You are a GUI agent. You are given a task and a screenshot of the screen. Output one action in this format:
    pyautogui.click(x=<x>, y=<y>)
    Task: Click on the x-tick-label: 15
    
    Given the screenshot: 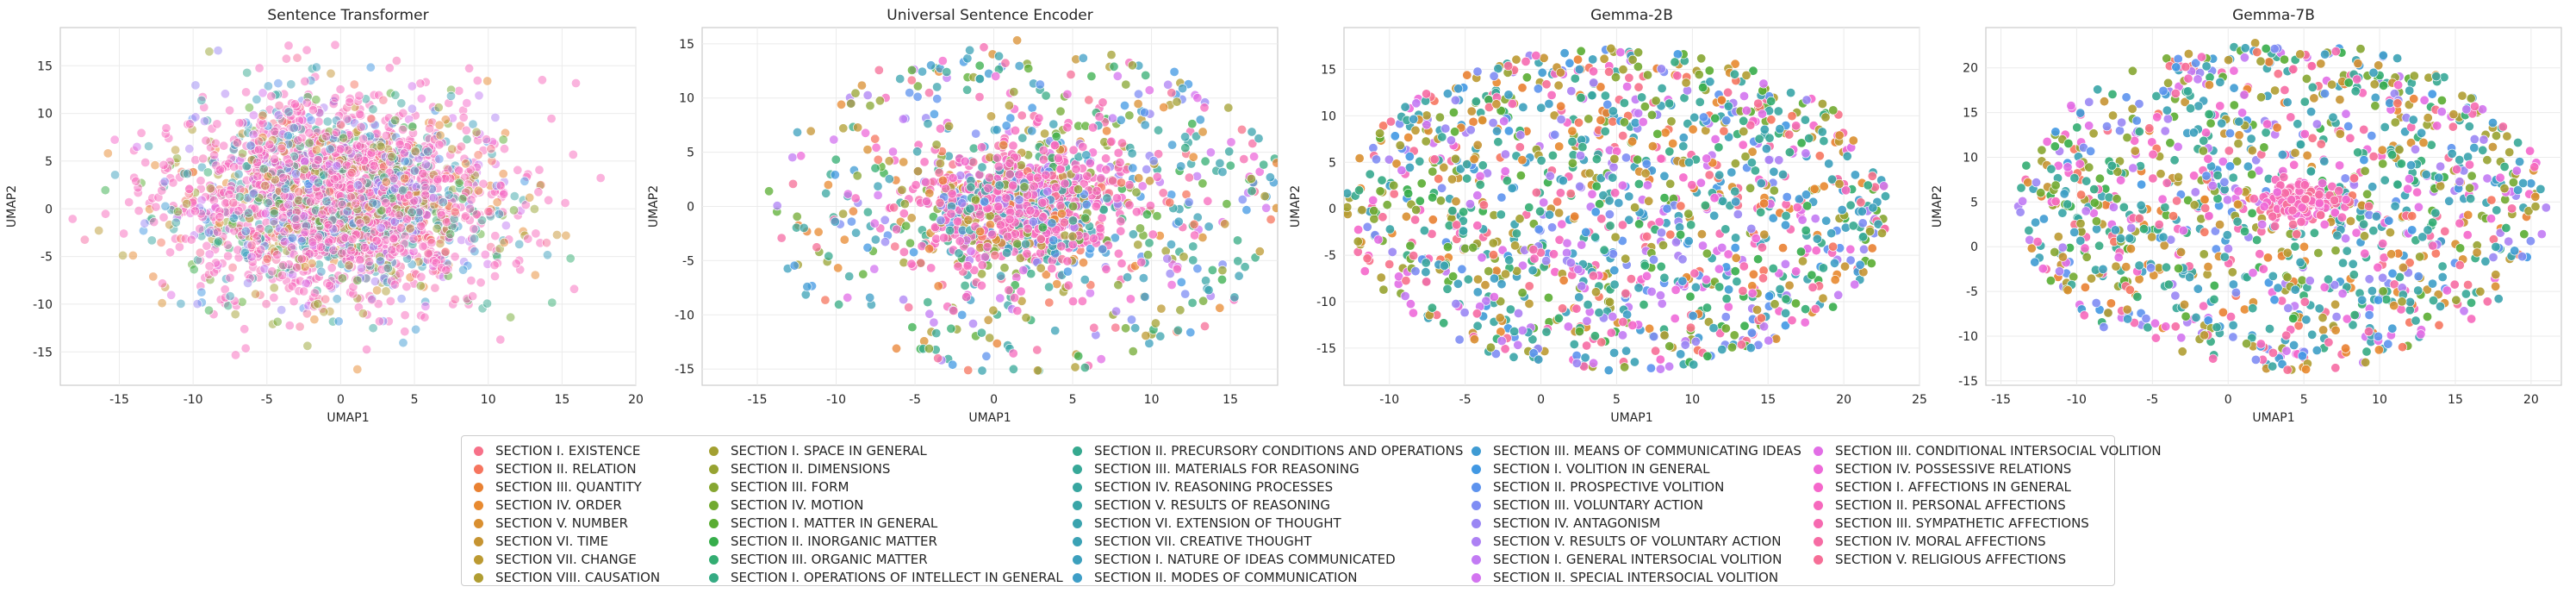 What is the action you would take?
    pyautogui.click(x=1768, y=400)
    